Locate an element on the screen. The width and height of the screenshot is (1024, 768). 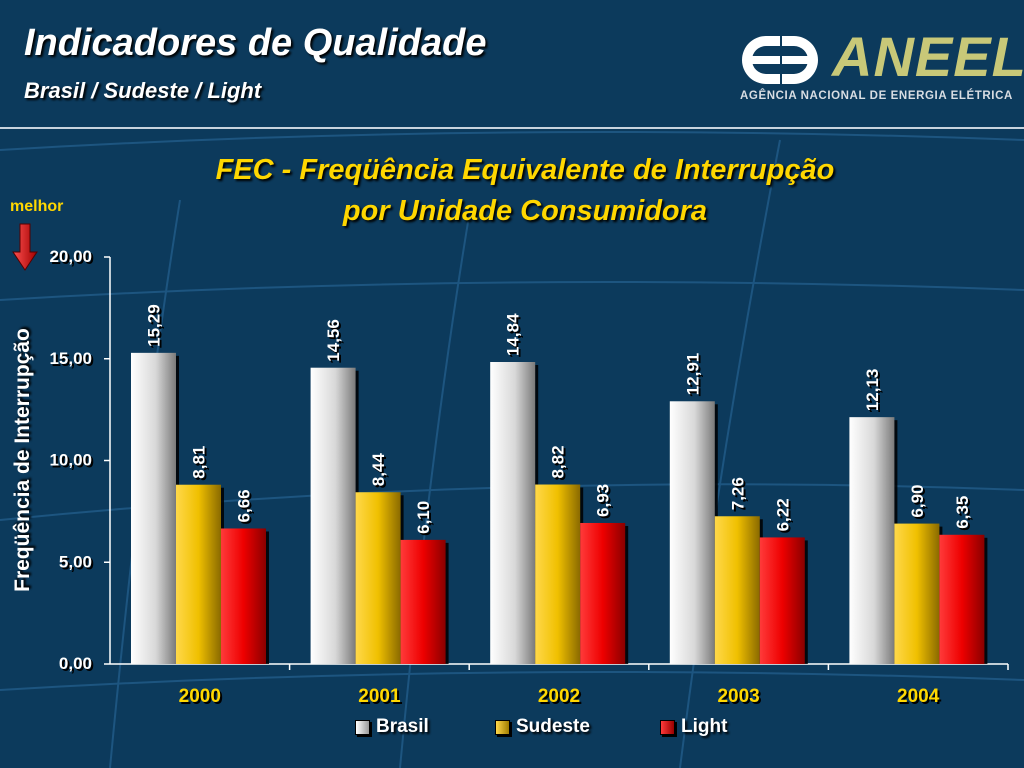
data-label-shadow: 15,29 is located at coordinates (156, 327).